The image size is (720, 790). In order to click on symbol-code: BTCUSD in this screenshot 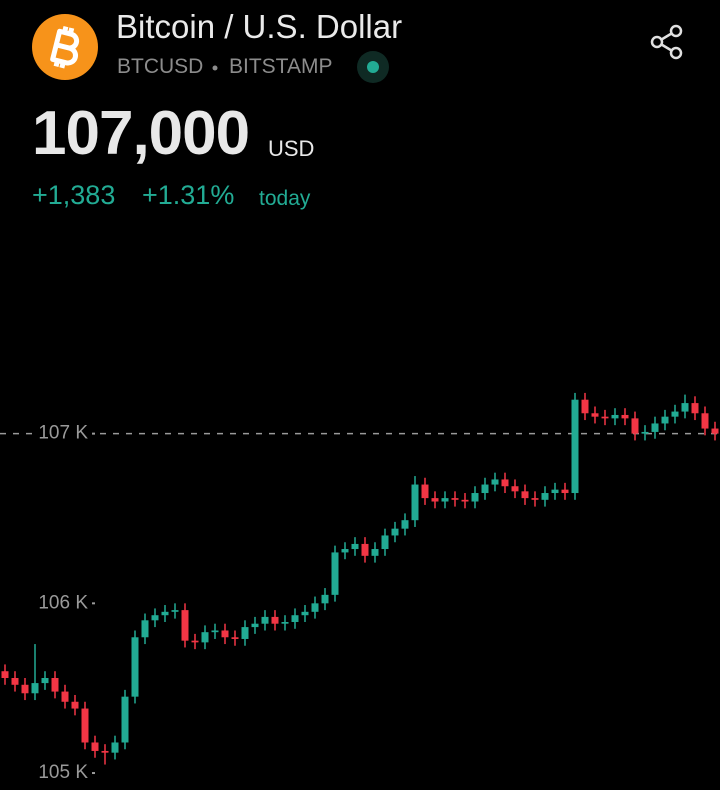, I will do `click(160, 66)`.